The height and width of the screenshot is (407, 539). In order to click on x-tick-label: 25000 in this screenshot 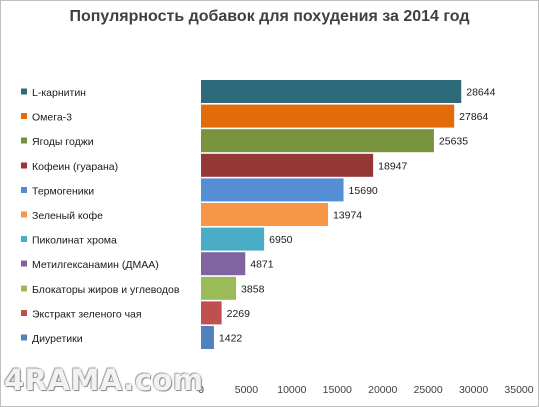, I will do `click(428, 390)`.